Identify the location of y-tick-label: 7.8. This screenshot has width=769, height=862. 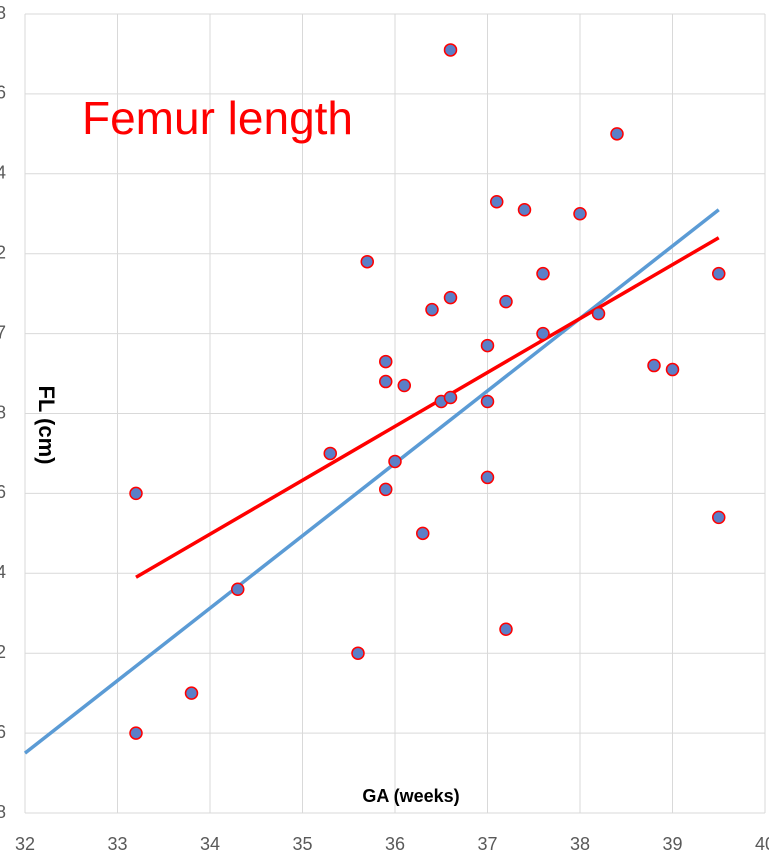
(3, 13).